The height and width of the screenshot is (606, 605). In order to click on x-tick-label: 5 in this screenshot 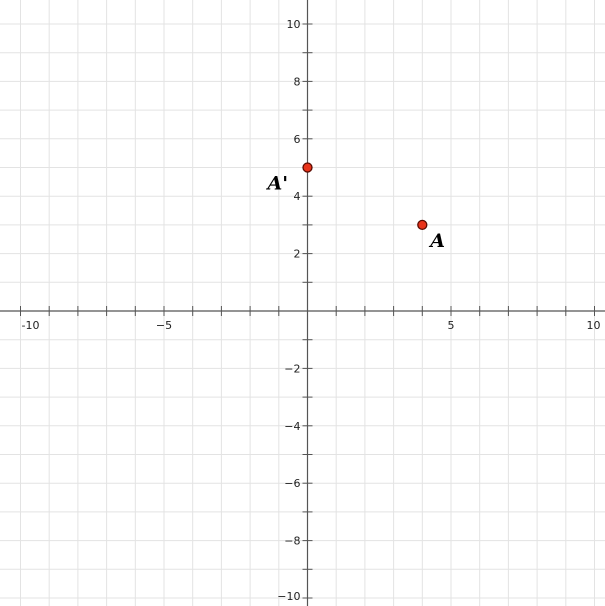, I will do `click(451, 325)`.